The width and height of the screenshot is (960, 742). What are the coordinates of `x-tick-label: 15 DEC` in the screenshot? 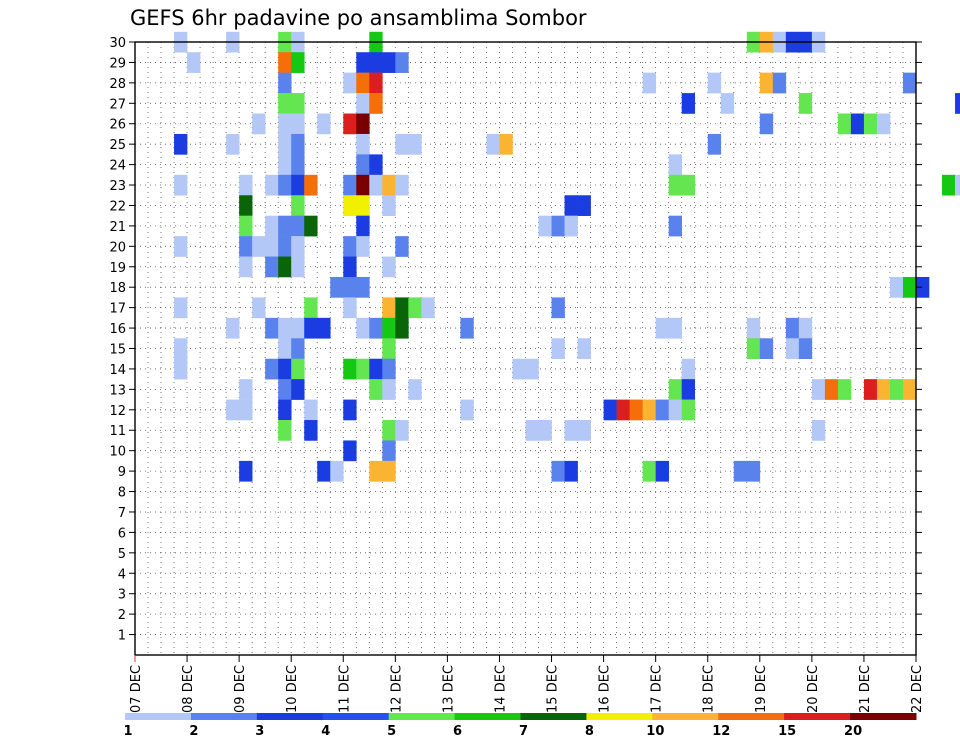 It's located at (553, 689).